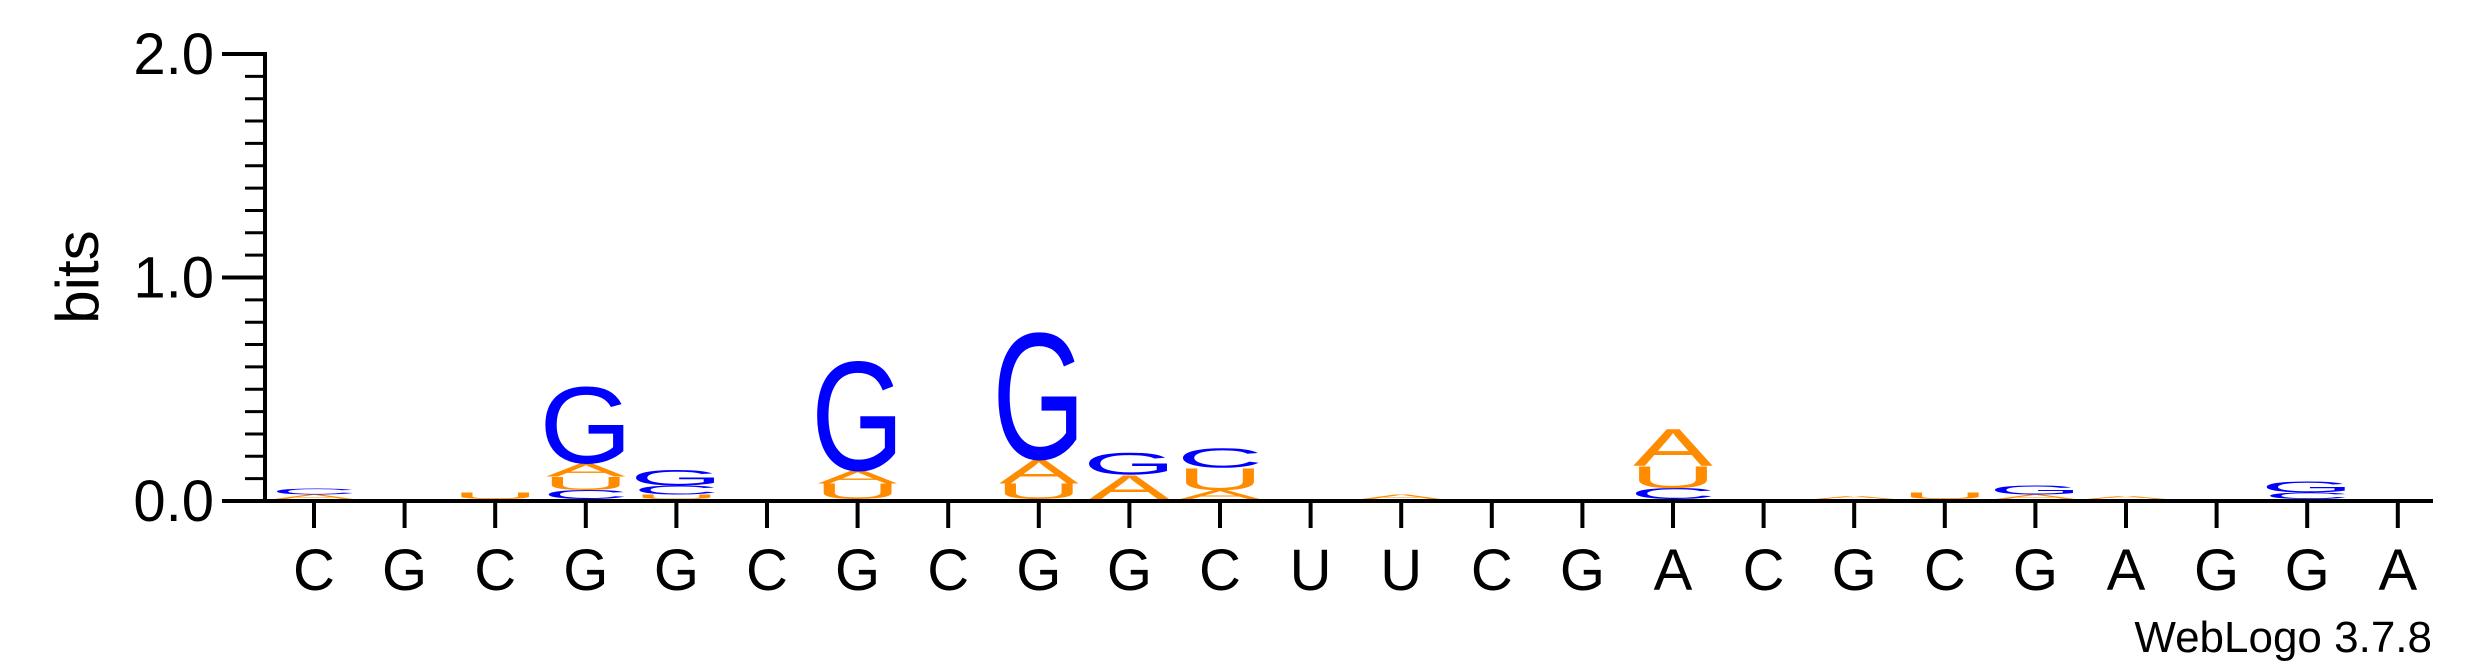  What do you see at coordinates (77, 276) in the screenshot?
I see `y-axis-label: bits` at bounding box center [77, 276].